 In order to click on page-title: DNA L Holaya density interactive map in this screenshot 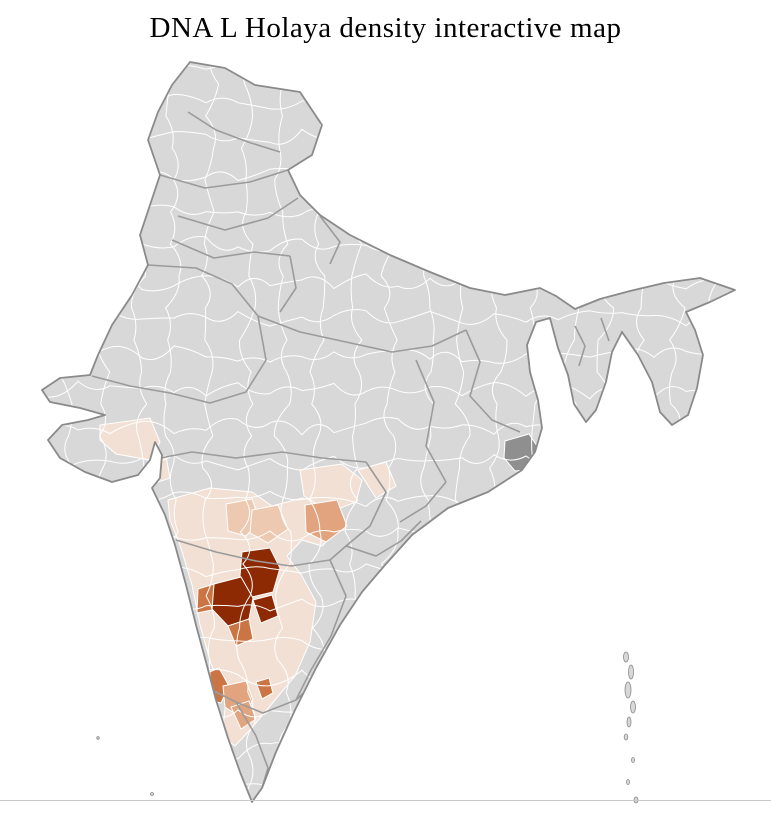, I will do `click(385, 28)`.